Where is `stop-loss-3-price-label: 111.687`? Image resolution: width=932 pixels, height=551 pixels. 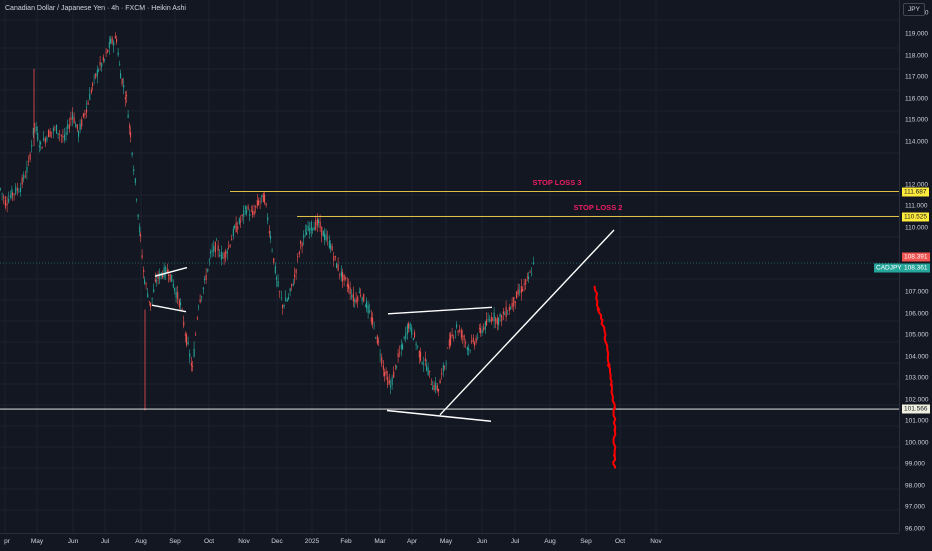 stop-loss-3-price-label: 111.687 is located at coordinates (915, 192).